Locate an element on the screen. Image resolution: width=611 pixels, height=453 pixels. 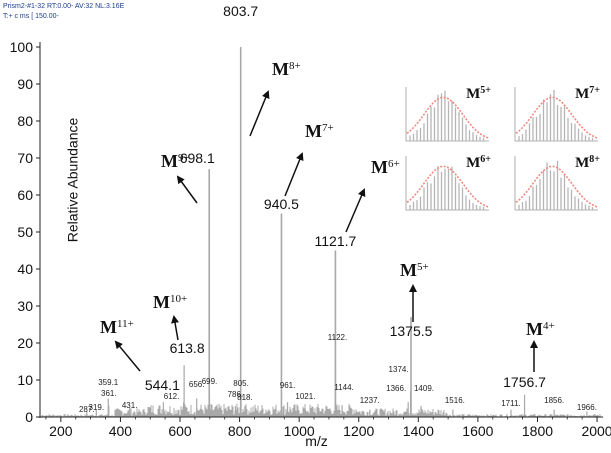
x-tick-label: 200 is located at coordinates (61, 431).